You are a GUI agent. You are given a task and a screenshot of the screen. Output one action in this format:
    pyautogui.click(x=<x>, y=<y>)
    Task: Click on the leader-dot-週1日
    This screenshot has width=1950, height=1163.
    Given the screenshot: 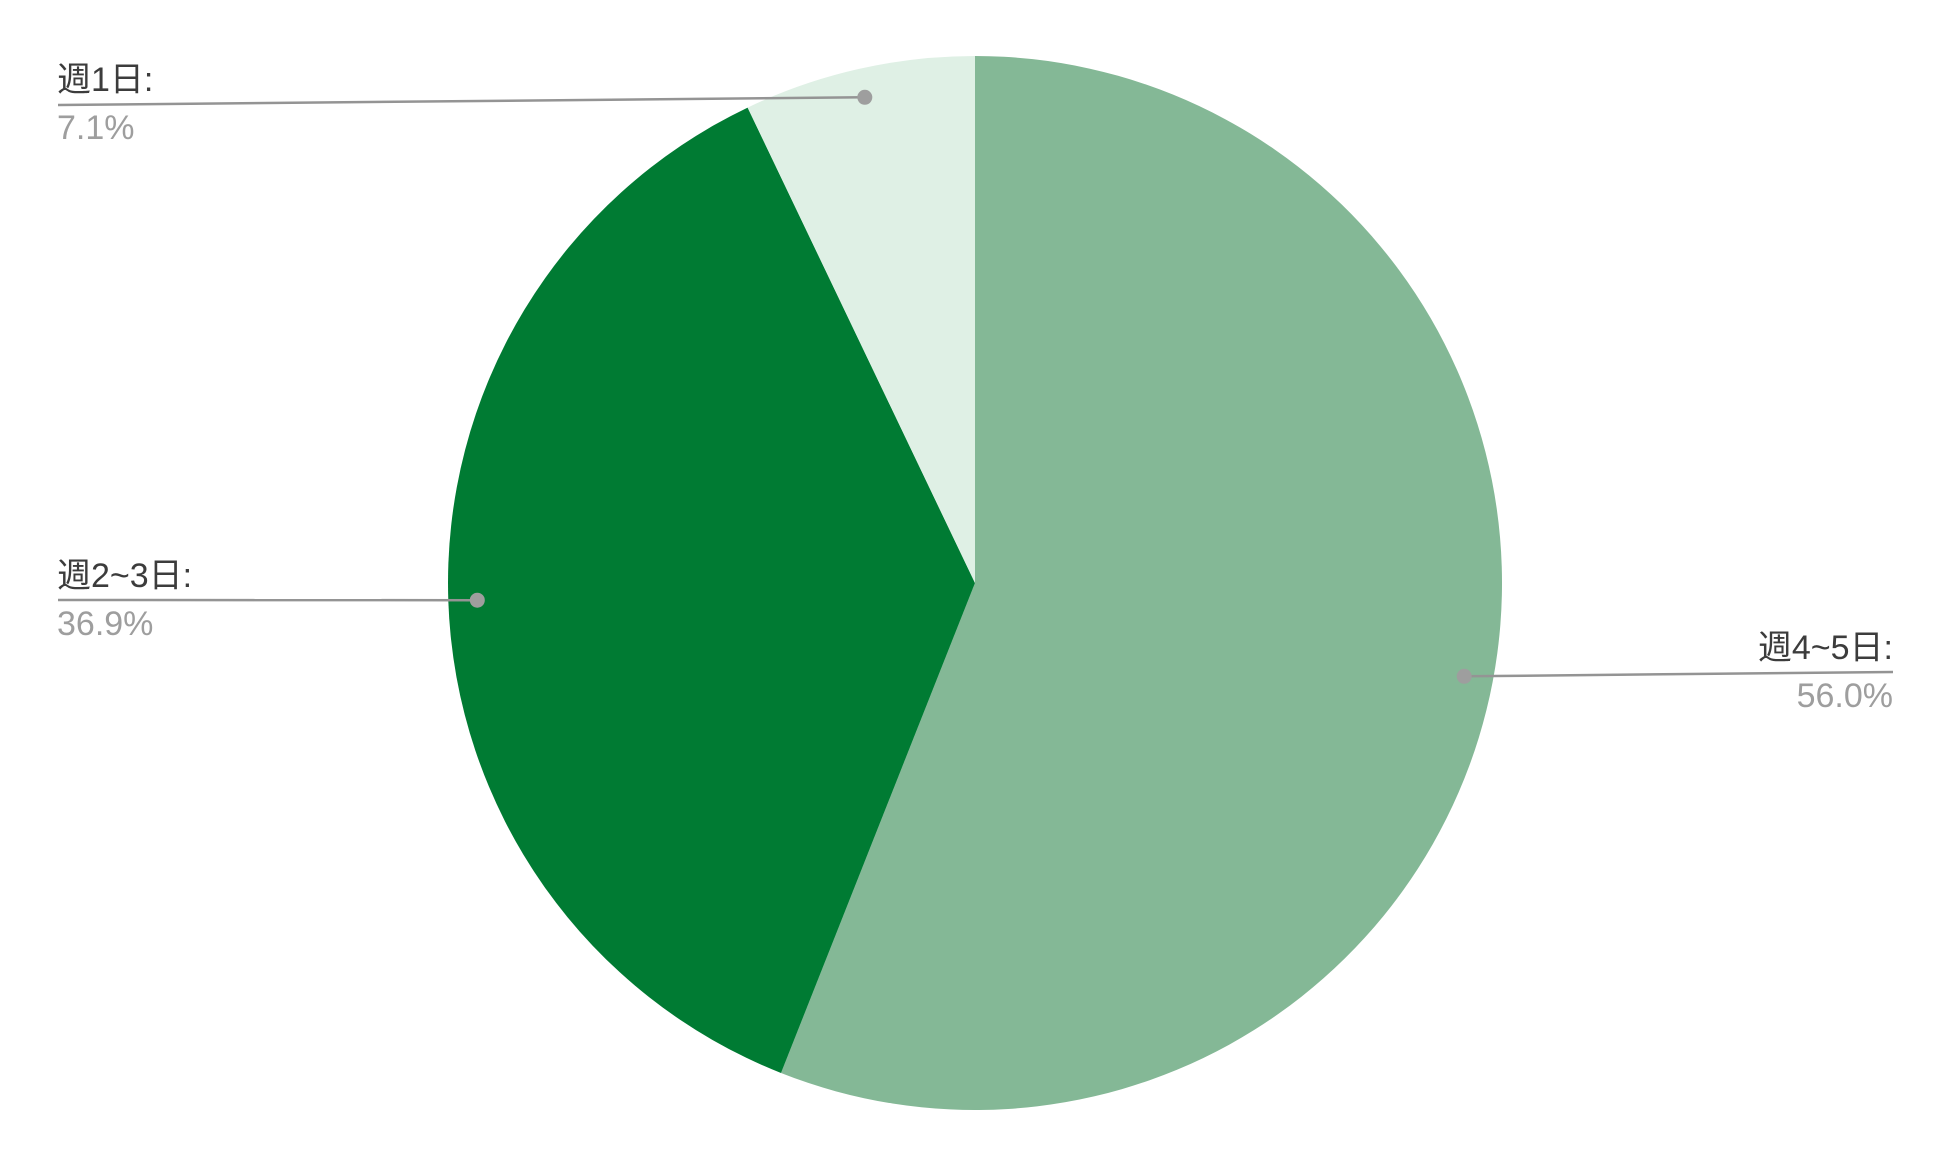 What is the action you would take?
    pyautogui.click(x=865, y=97)
    